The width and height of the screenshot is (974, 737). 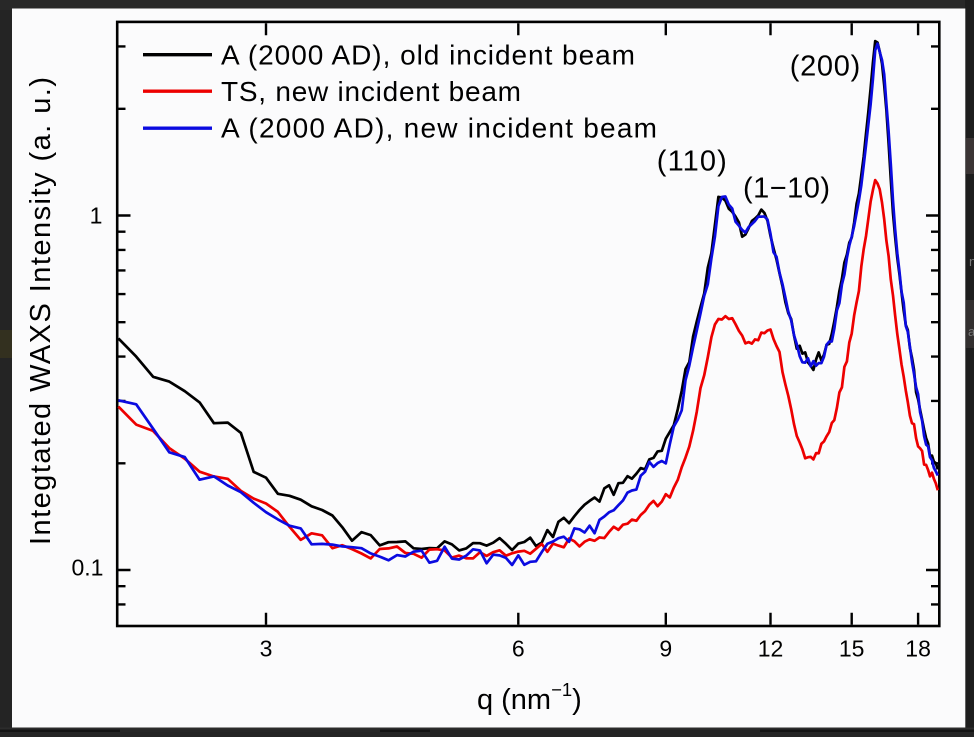 What do you see at coordinates (918, 649) in the screenshot?
I see `svg-text: 18` at bounding box center [918, 649].